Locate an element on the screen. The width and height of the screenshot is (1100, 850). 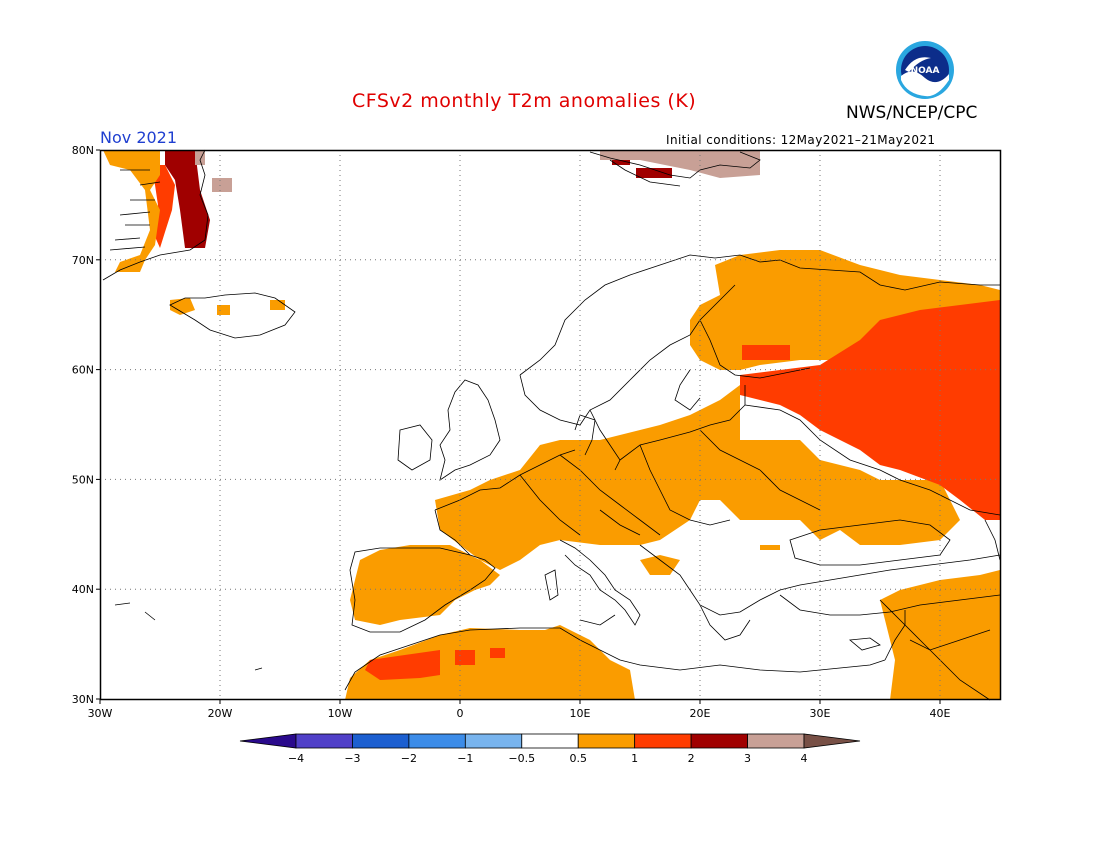
y-tick-label: 40N is located at coordinates (83, 589).